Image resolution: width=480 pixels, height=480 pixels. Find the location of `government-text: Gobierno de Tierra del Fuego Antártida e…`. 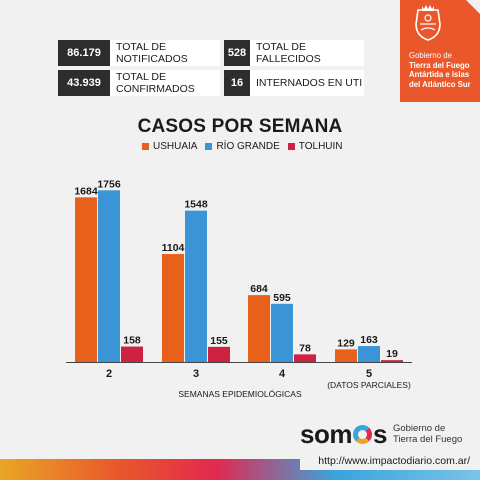

government-text: Gobierno de Tierra del Fuego Antártida e… is located at coordinates (444, 70).